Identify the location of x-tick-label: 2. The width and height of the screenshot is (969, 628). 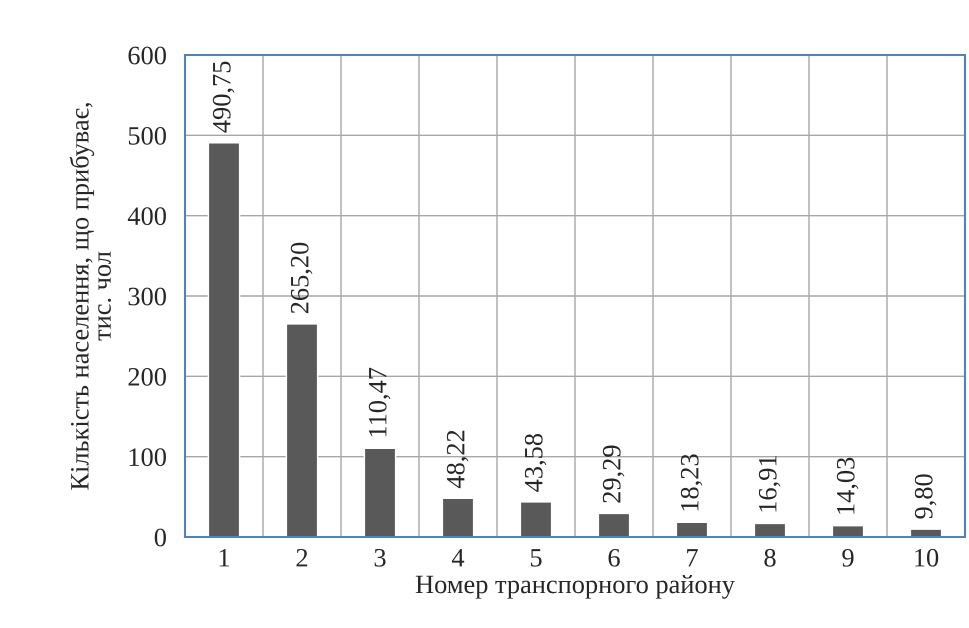
(302, 557).